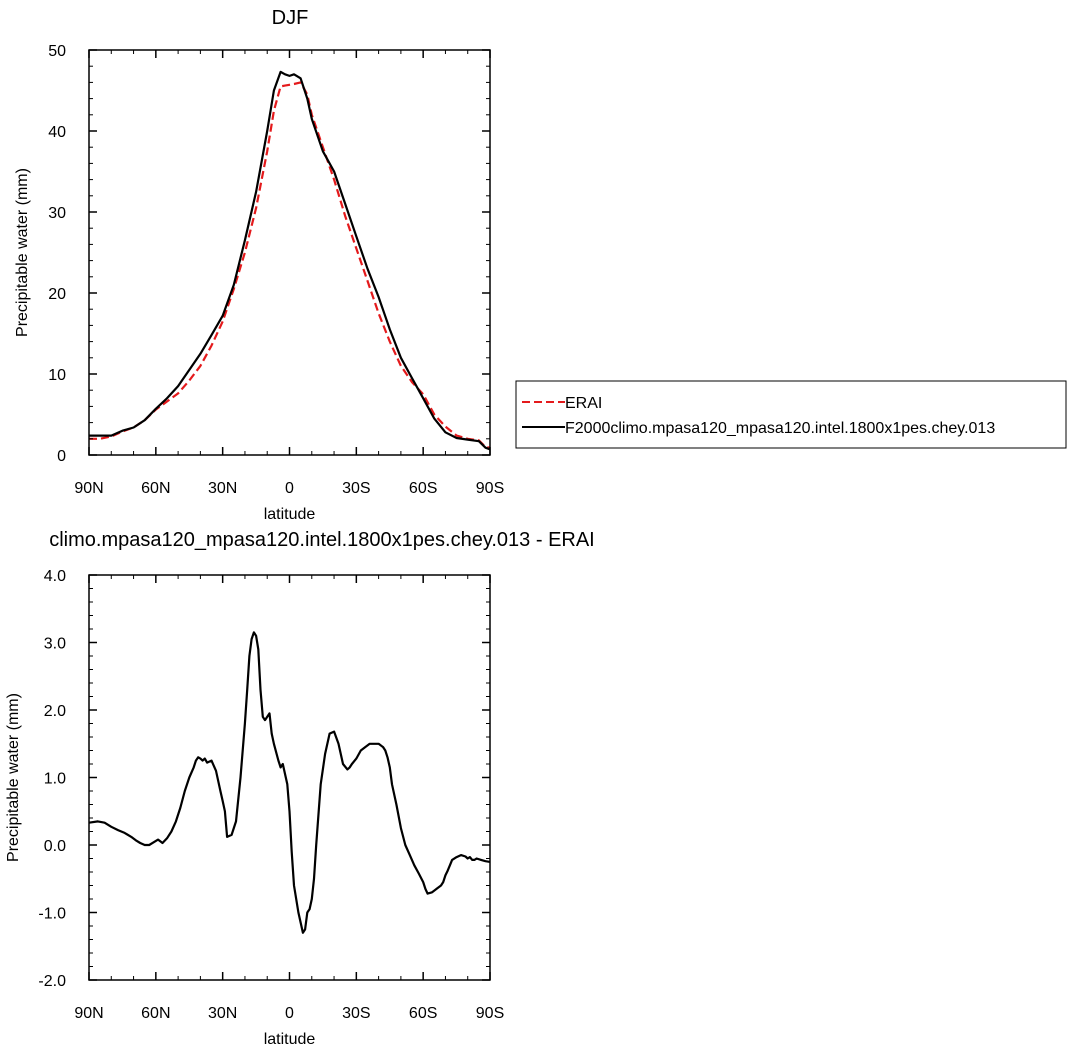 Image resolution: width=1073 pixels, height=1051 pixels. What do you see at coordinates (55, 711) in the screenshot?
I see `y-tick-label: 2.0` at bounding box center [55, 711].